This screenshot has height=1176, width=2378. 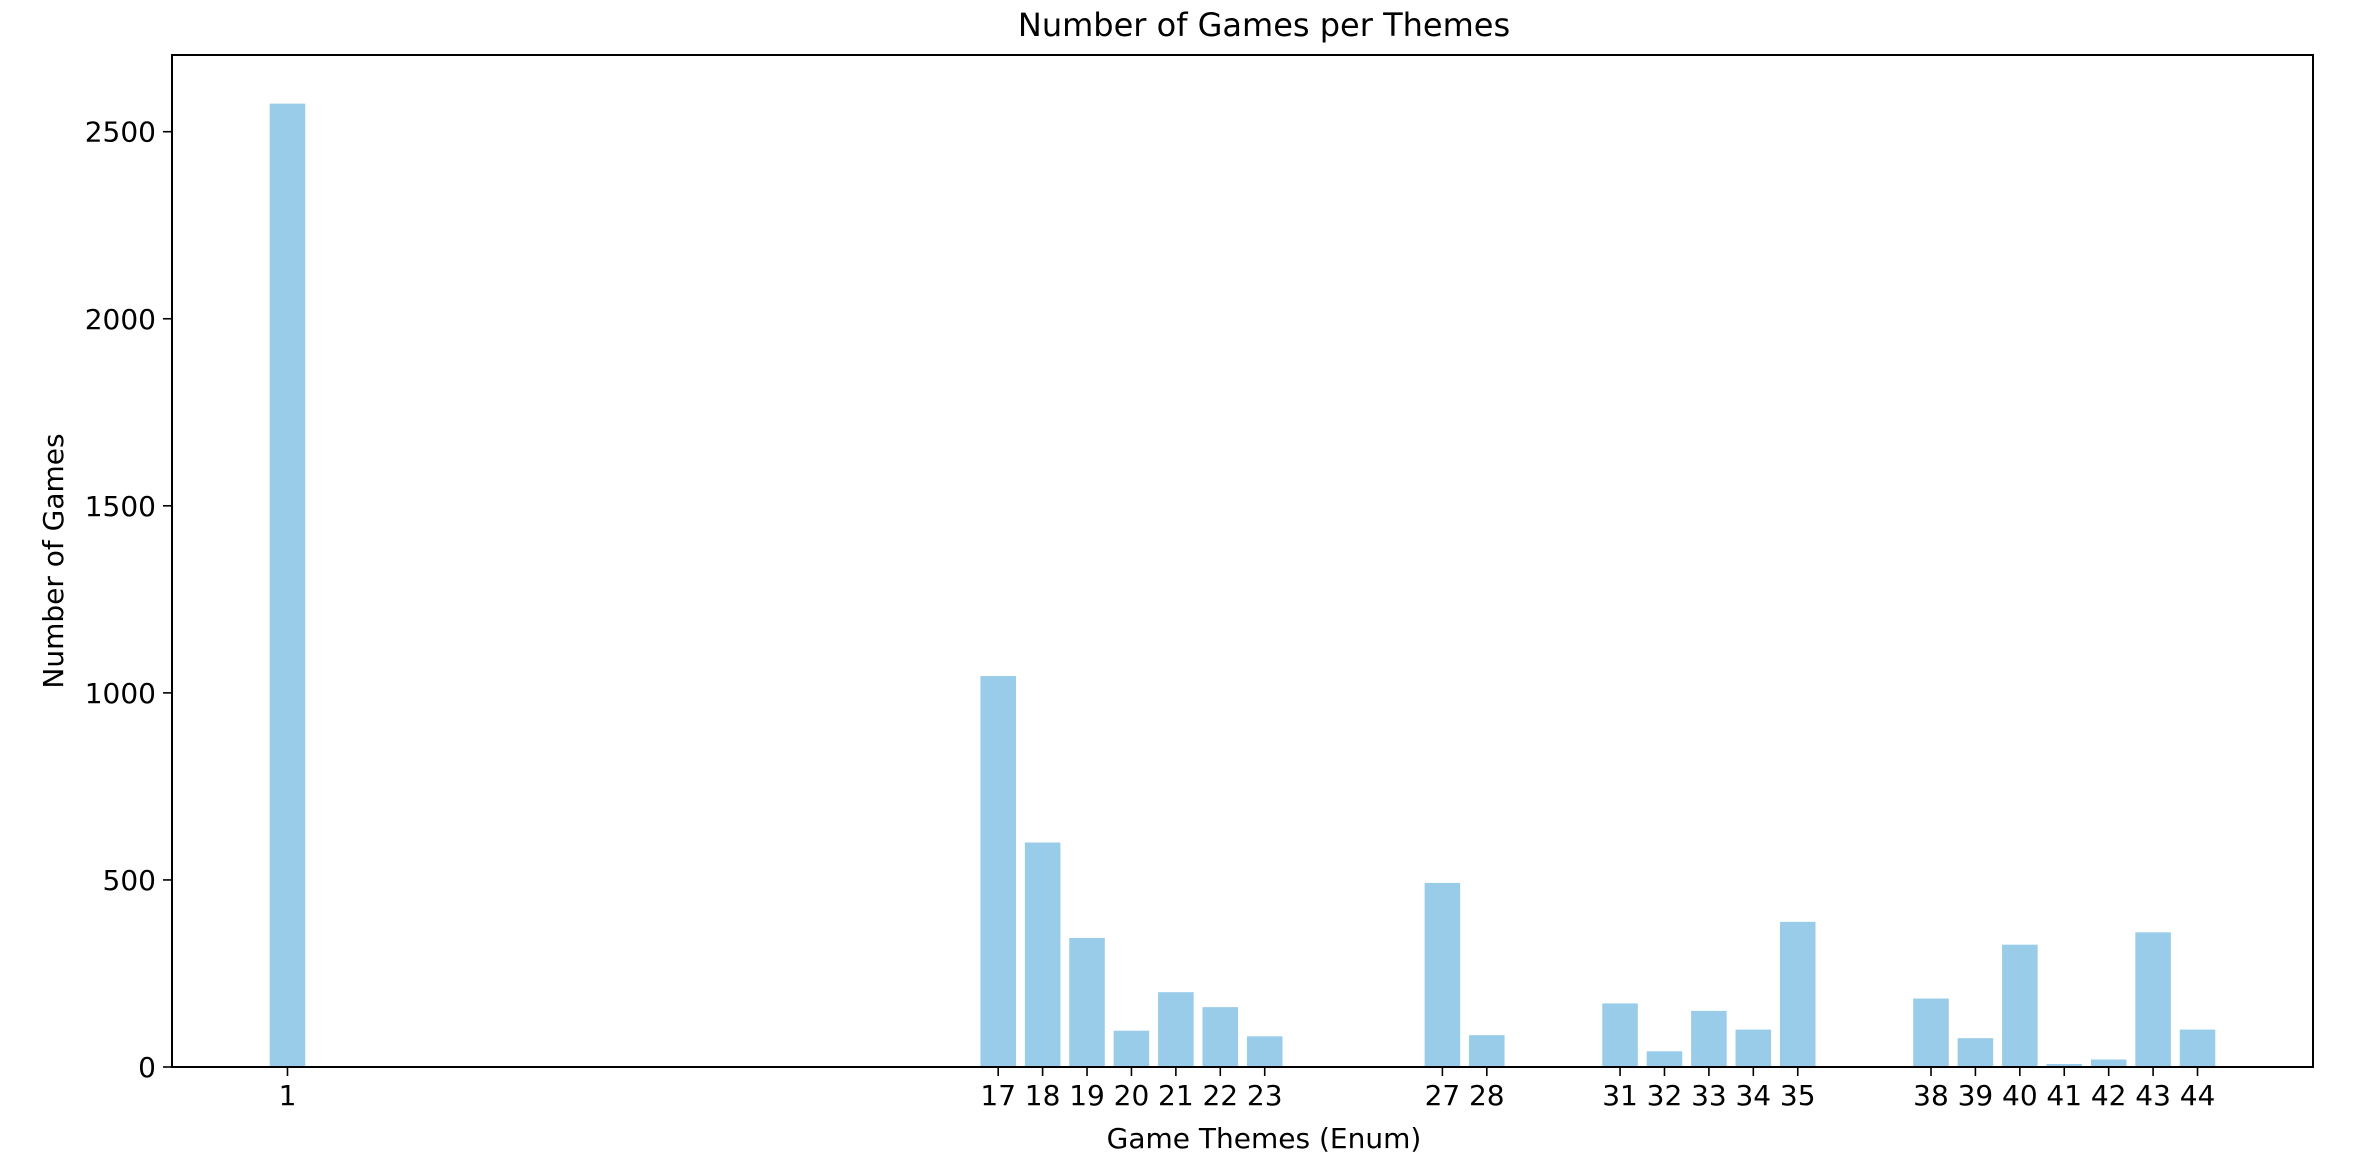 I want to click on x-tick-label: 33, so click(x=1709, y=1095).